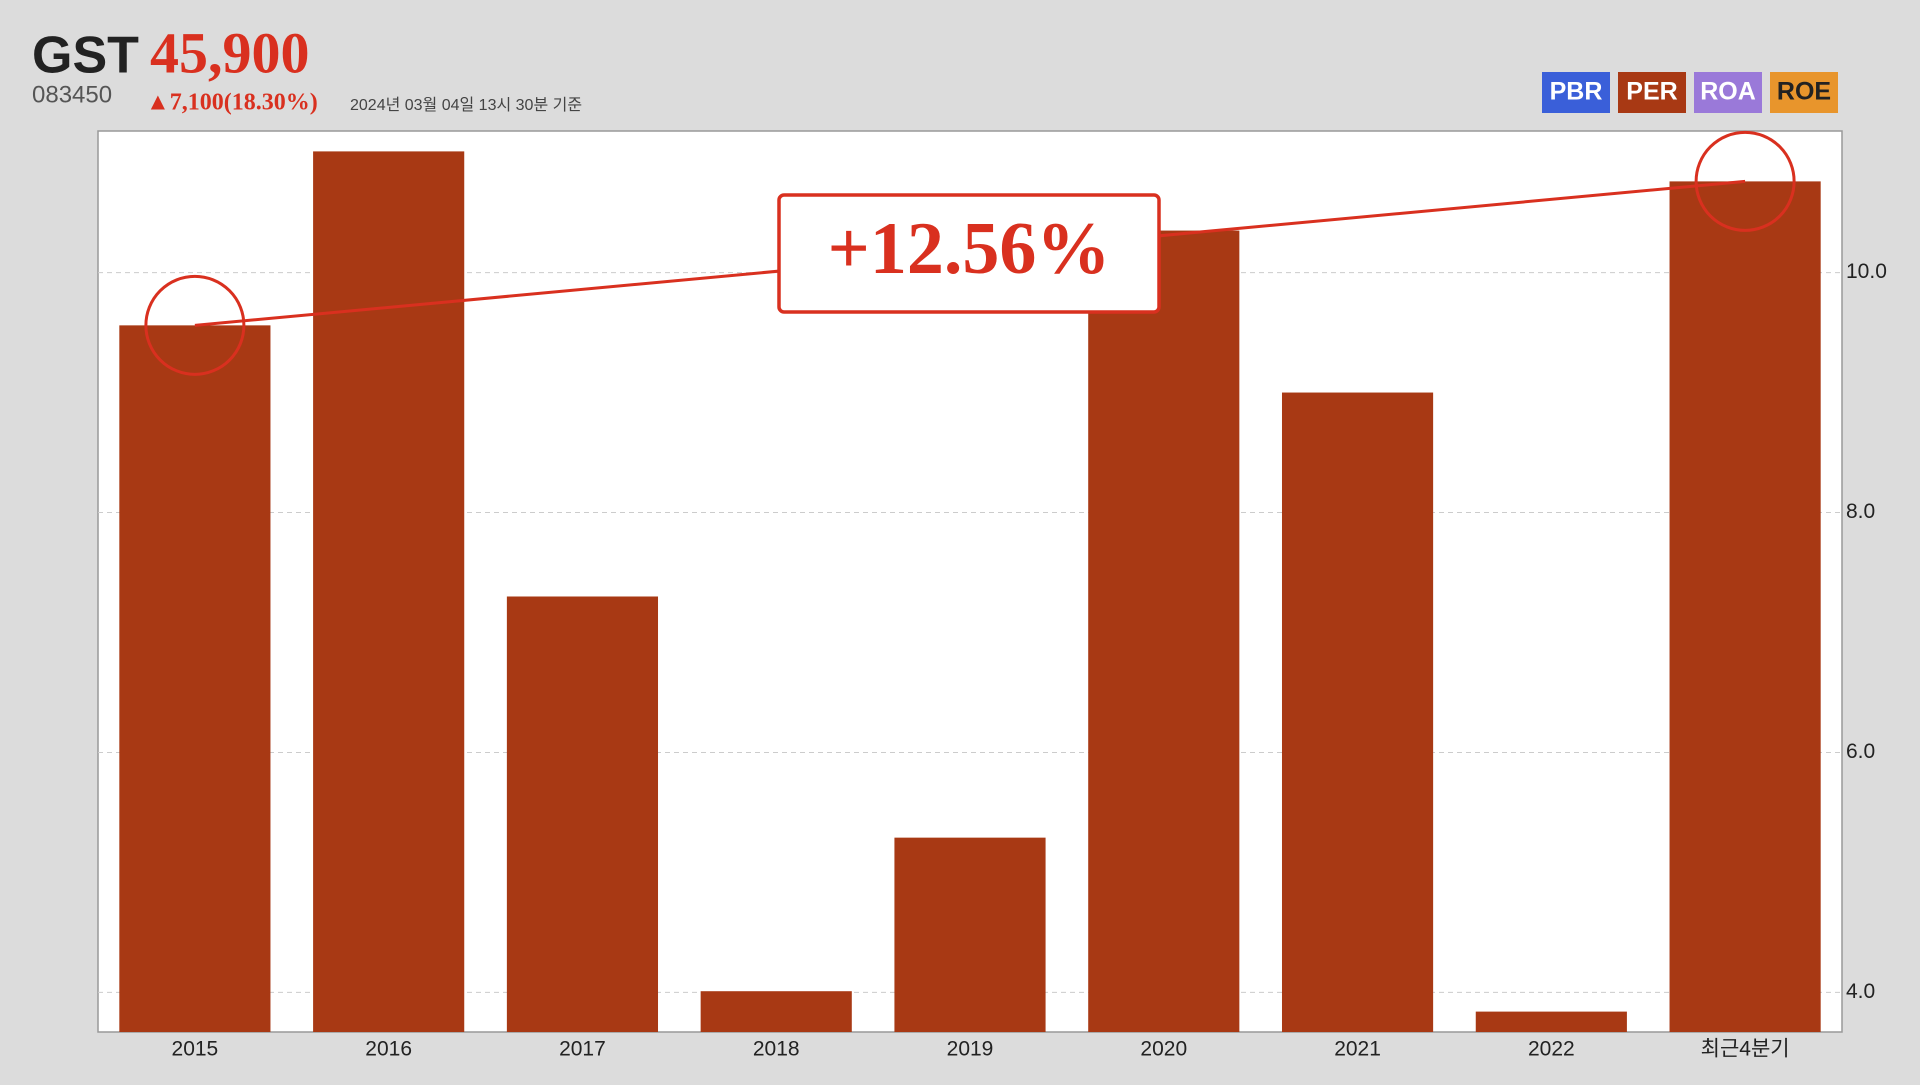 The height and width of the screenshot is (1085, 1920). Describe the element at coordinates (1357, 1049) in the screenshot. I see `x-tick-label: 2021` at that location.